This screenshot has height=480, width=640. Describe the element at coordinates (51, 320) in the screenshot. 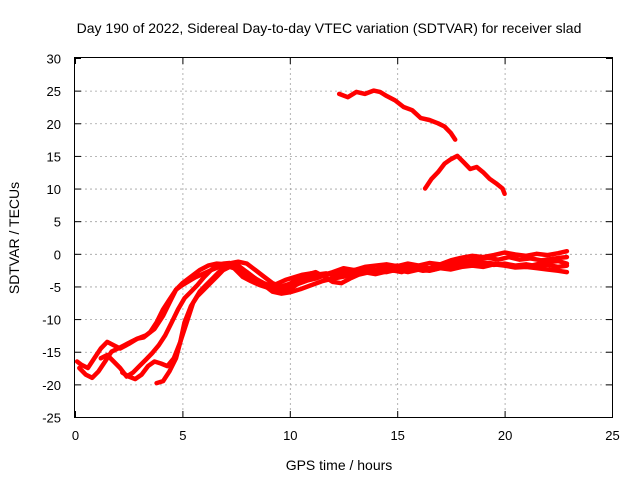

I see `y-tick-label: -10` at that location.